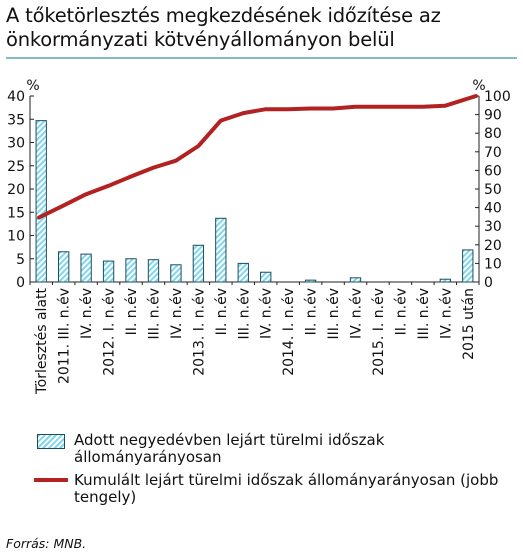 The width and height of the screenshot is (523, 555). What do you see at coordinates (32, 86) in the screenshot?
I see `y-left-unit: %` at bounding box center [32, 86].